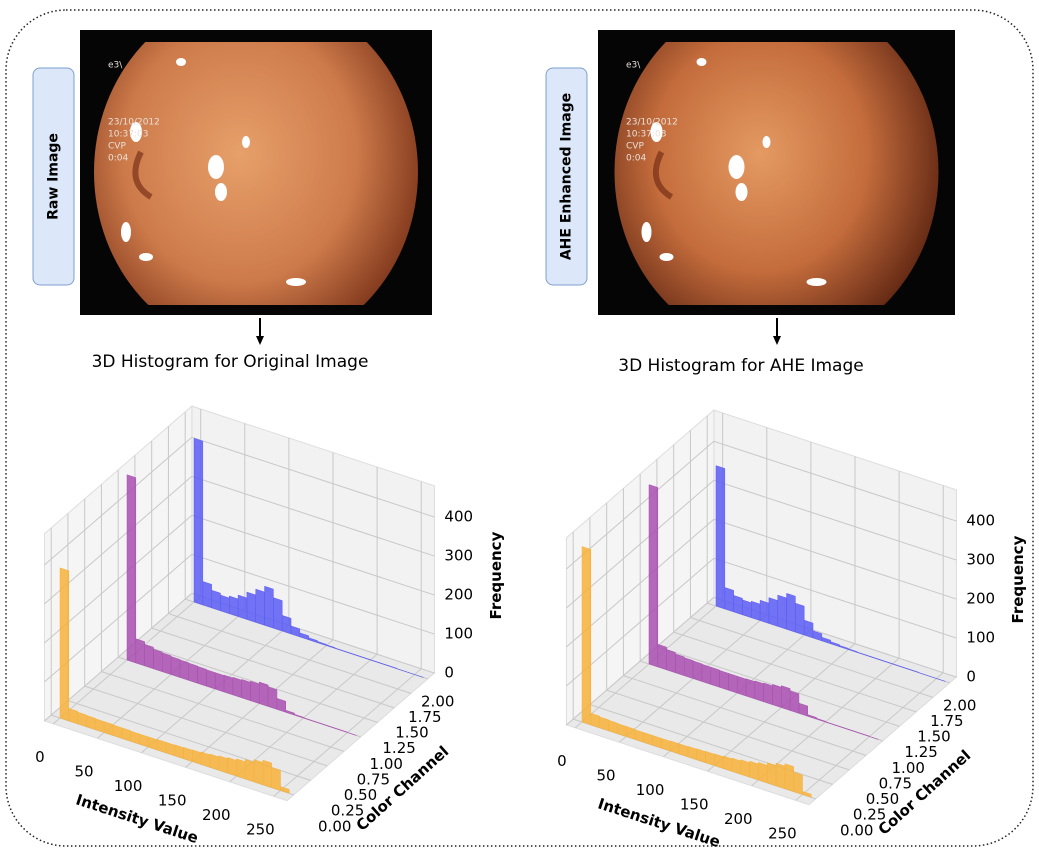  Describe the element at coordinates (776, 173) in the screenshot. I see `tissue` at that location.